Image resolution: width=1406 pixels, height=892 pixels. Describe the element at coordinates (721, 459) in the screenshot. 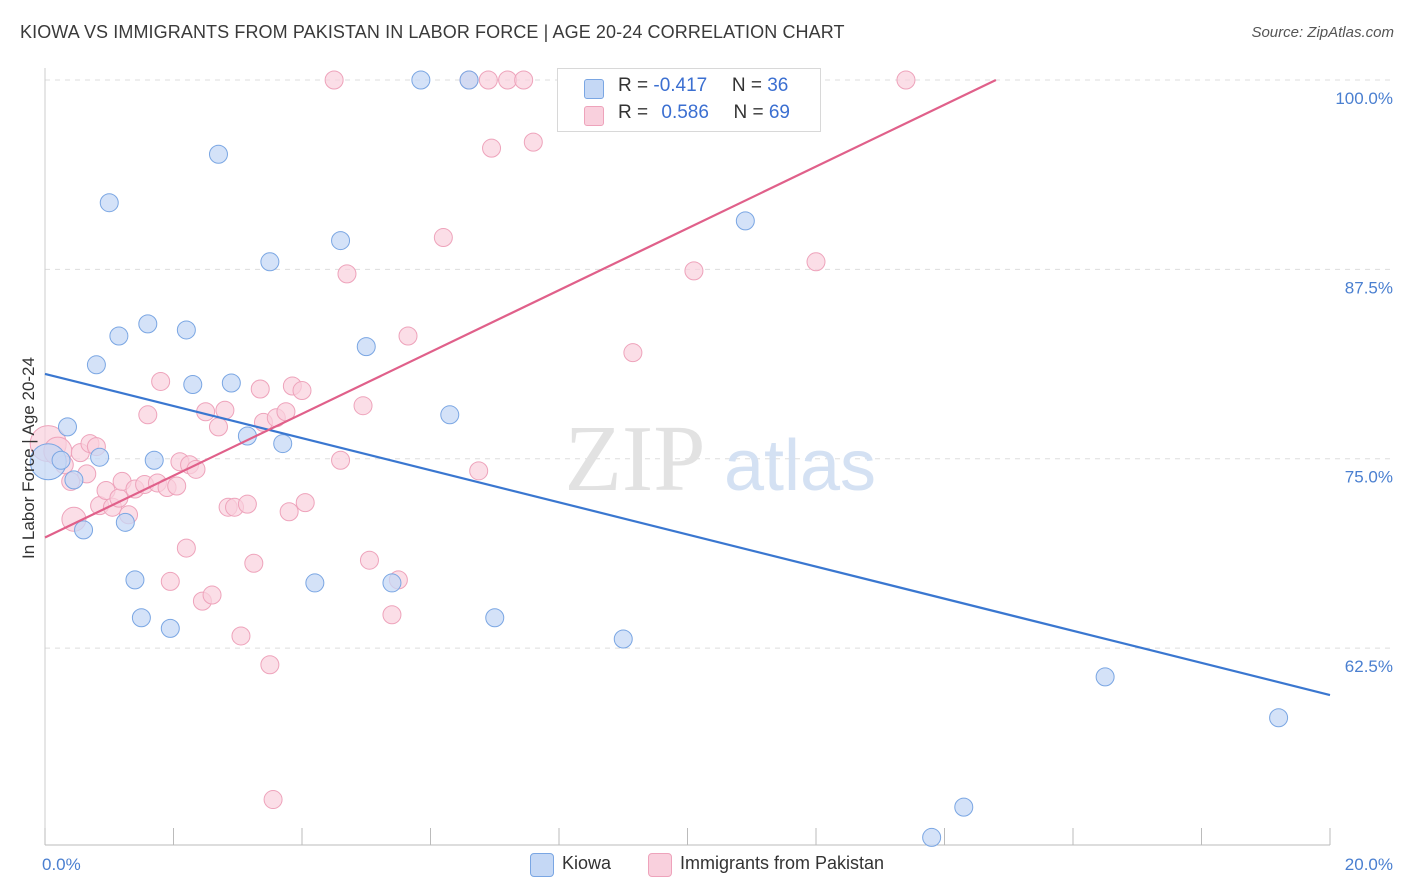

I see `watermark: ZIP atlas` at that location.